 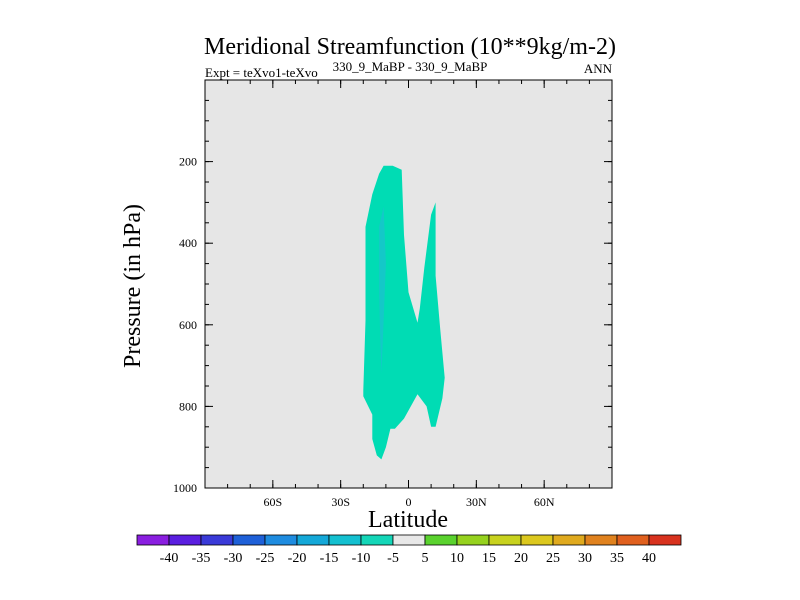 I want to click on colorbar-label: 25, so click(x=553, y=558).